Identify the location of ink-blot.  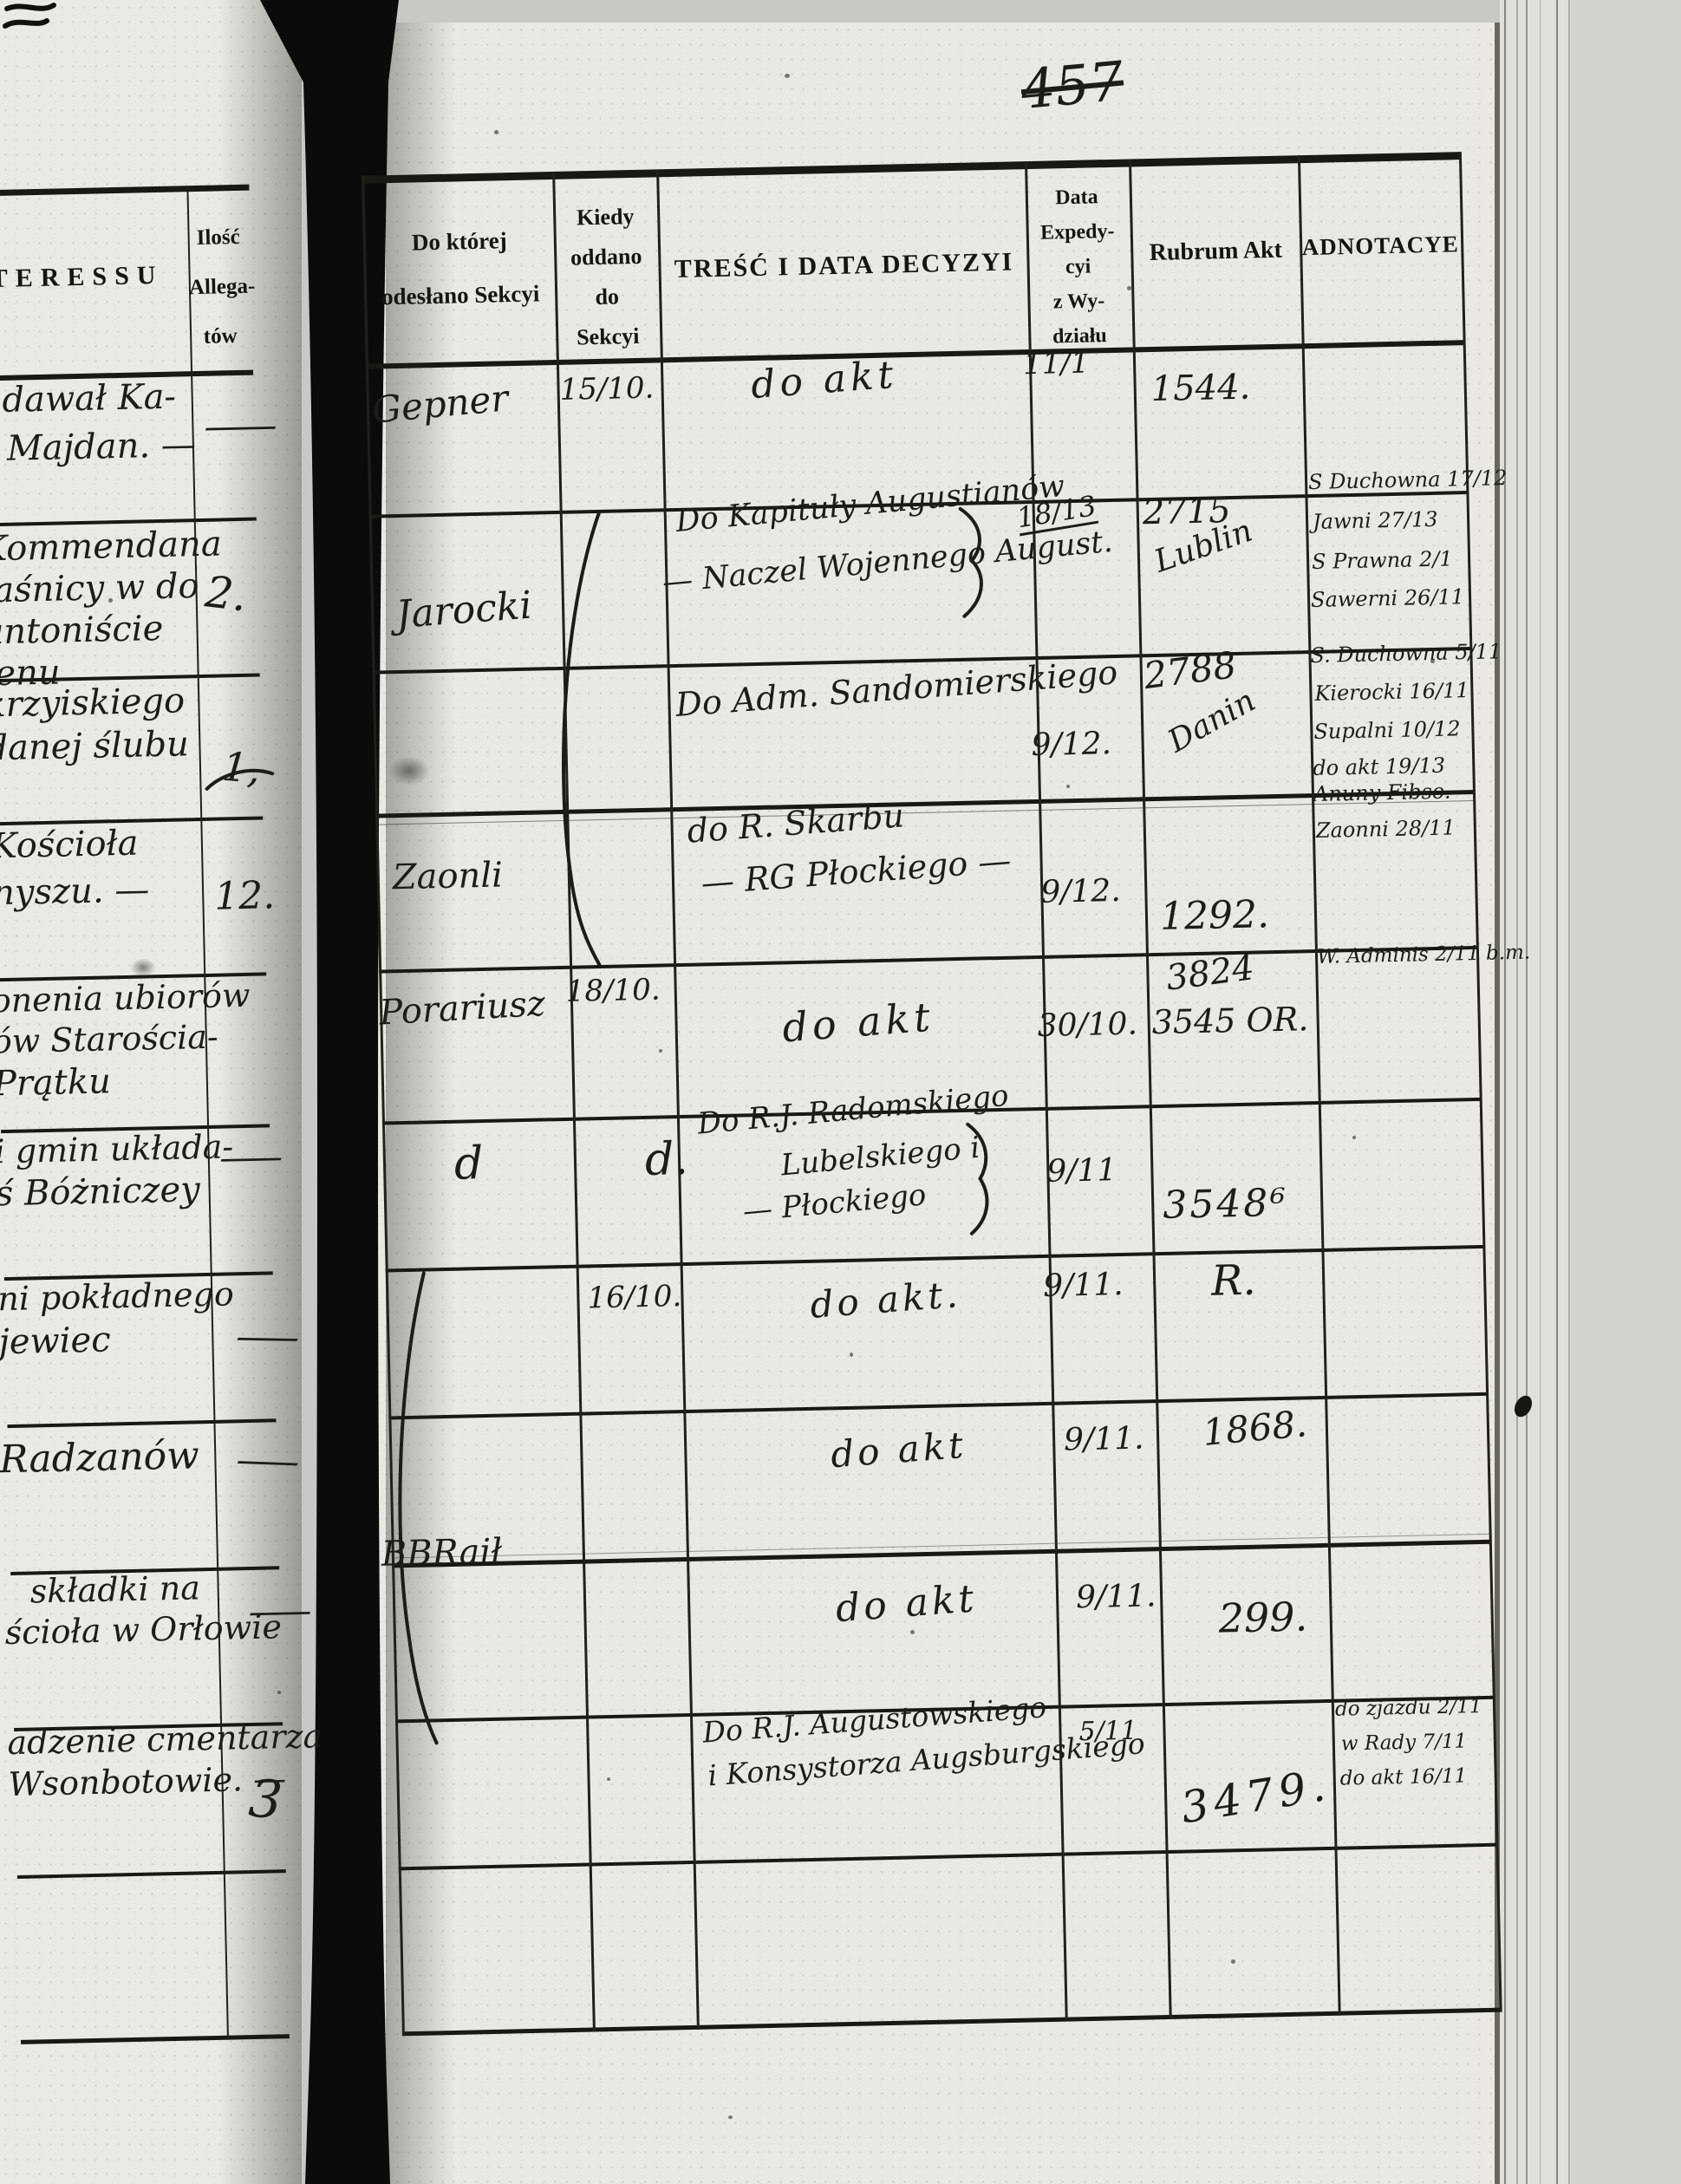
(1524, 1406).